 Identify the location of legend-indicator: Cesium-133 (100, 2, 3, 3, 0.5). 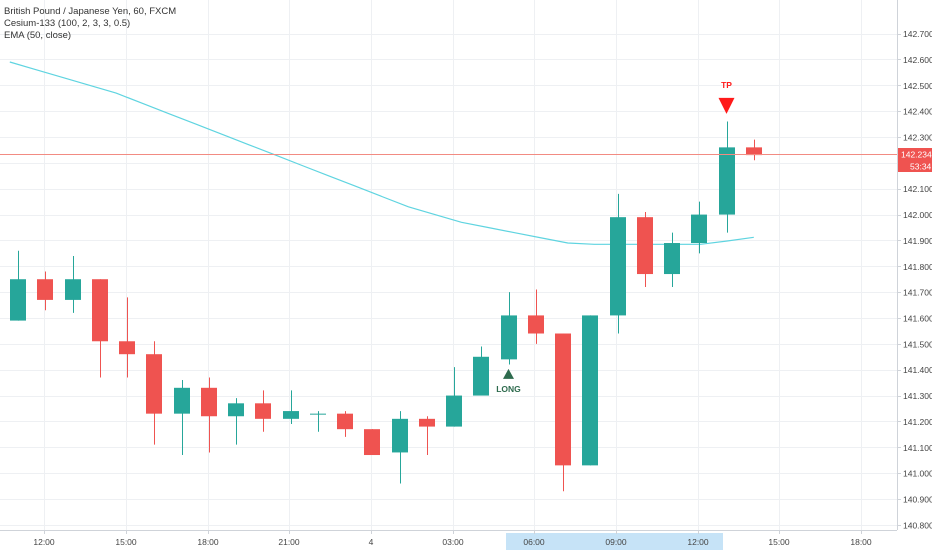
(67, 23).